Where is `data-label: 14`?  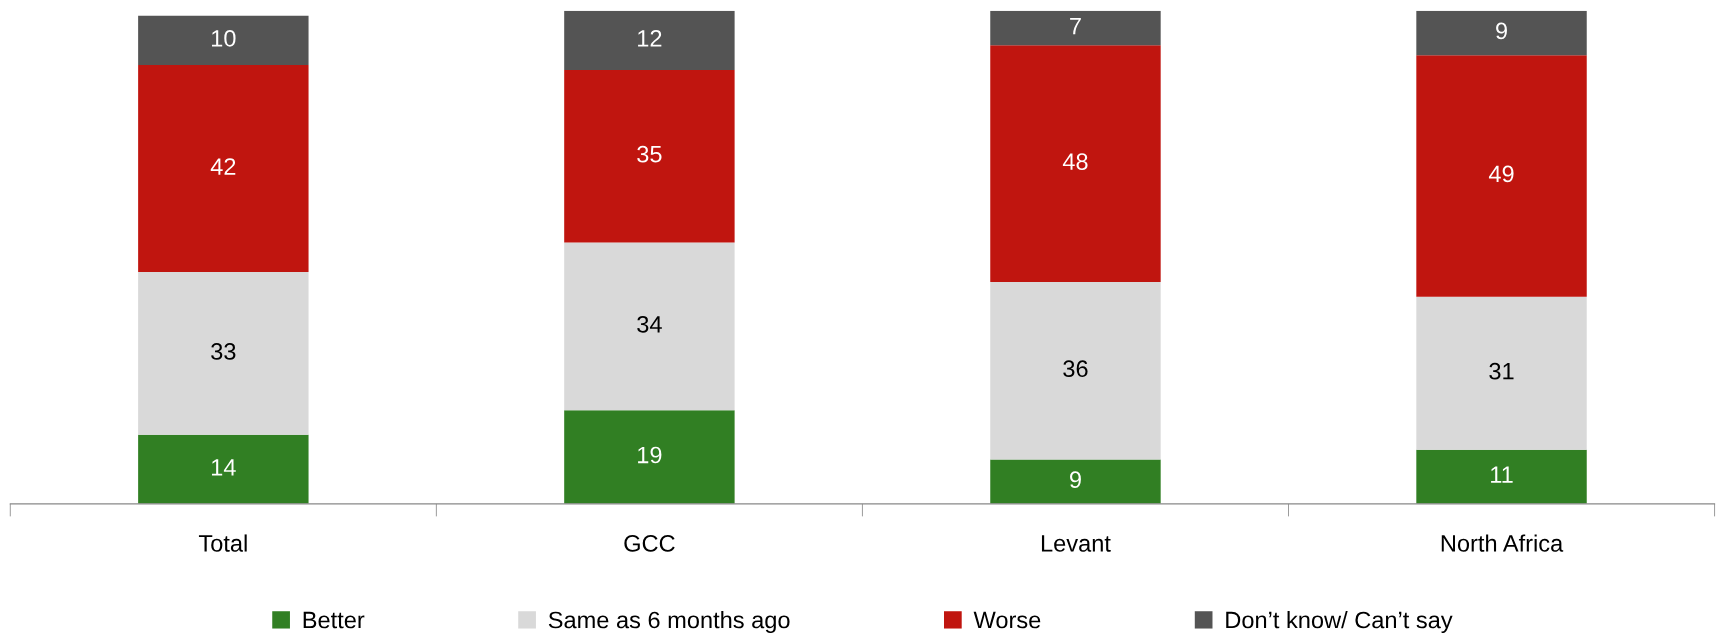 data-label: 14 is located at coordinates (224, 467).